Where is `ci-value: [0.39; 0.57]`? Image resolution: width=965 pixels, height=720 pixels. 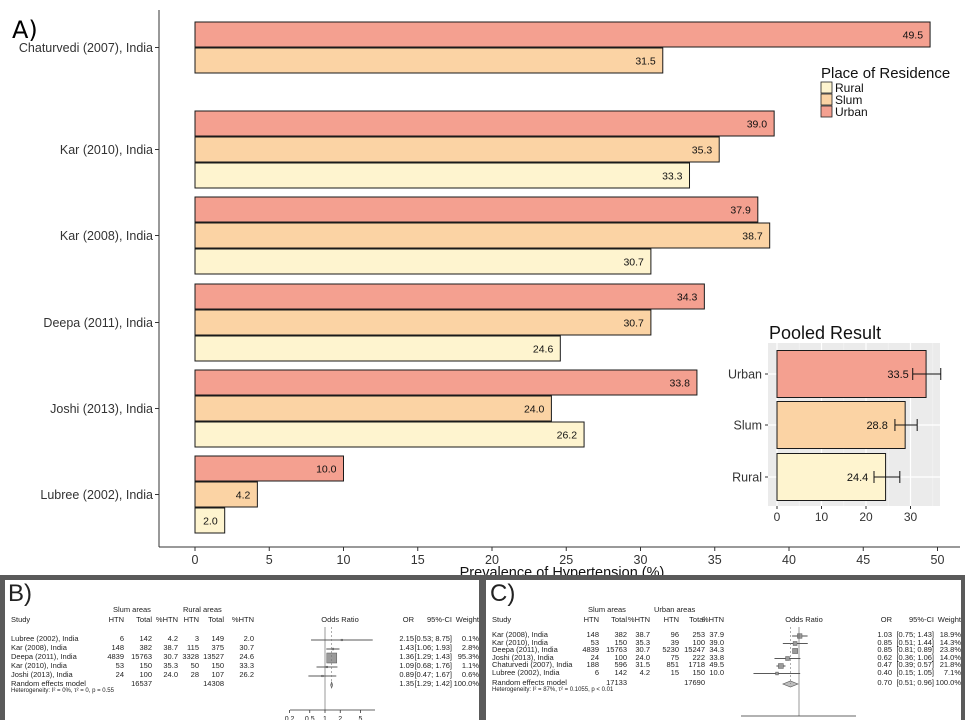 ci-value: [0.39; 0.57] is located at coordinates (915, 664).